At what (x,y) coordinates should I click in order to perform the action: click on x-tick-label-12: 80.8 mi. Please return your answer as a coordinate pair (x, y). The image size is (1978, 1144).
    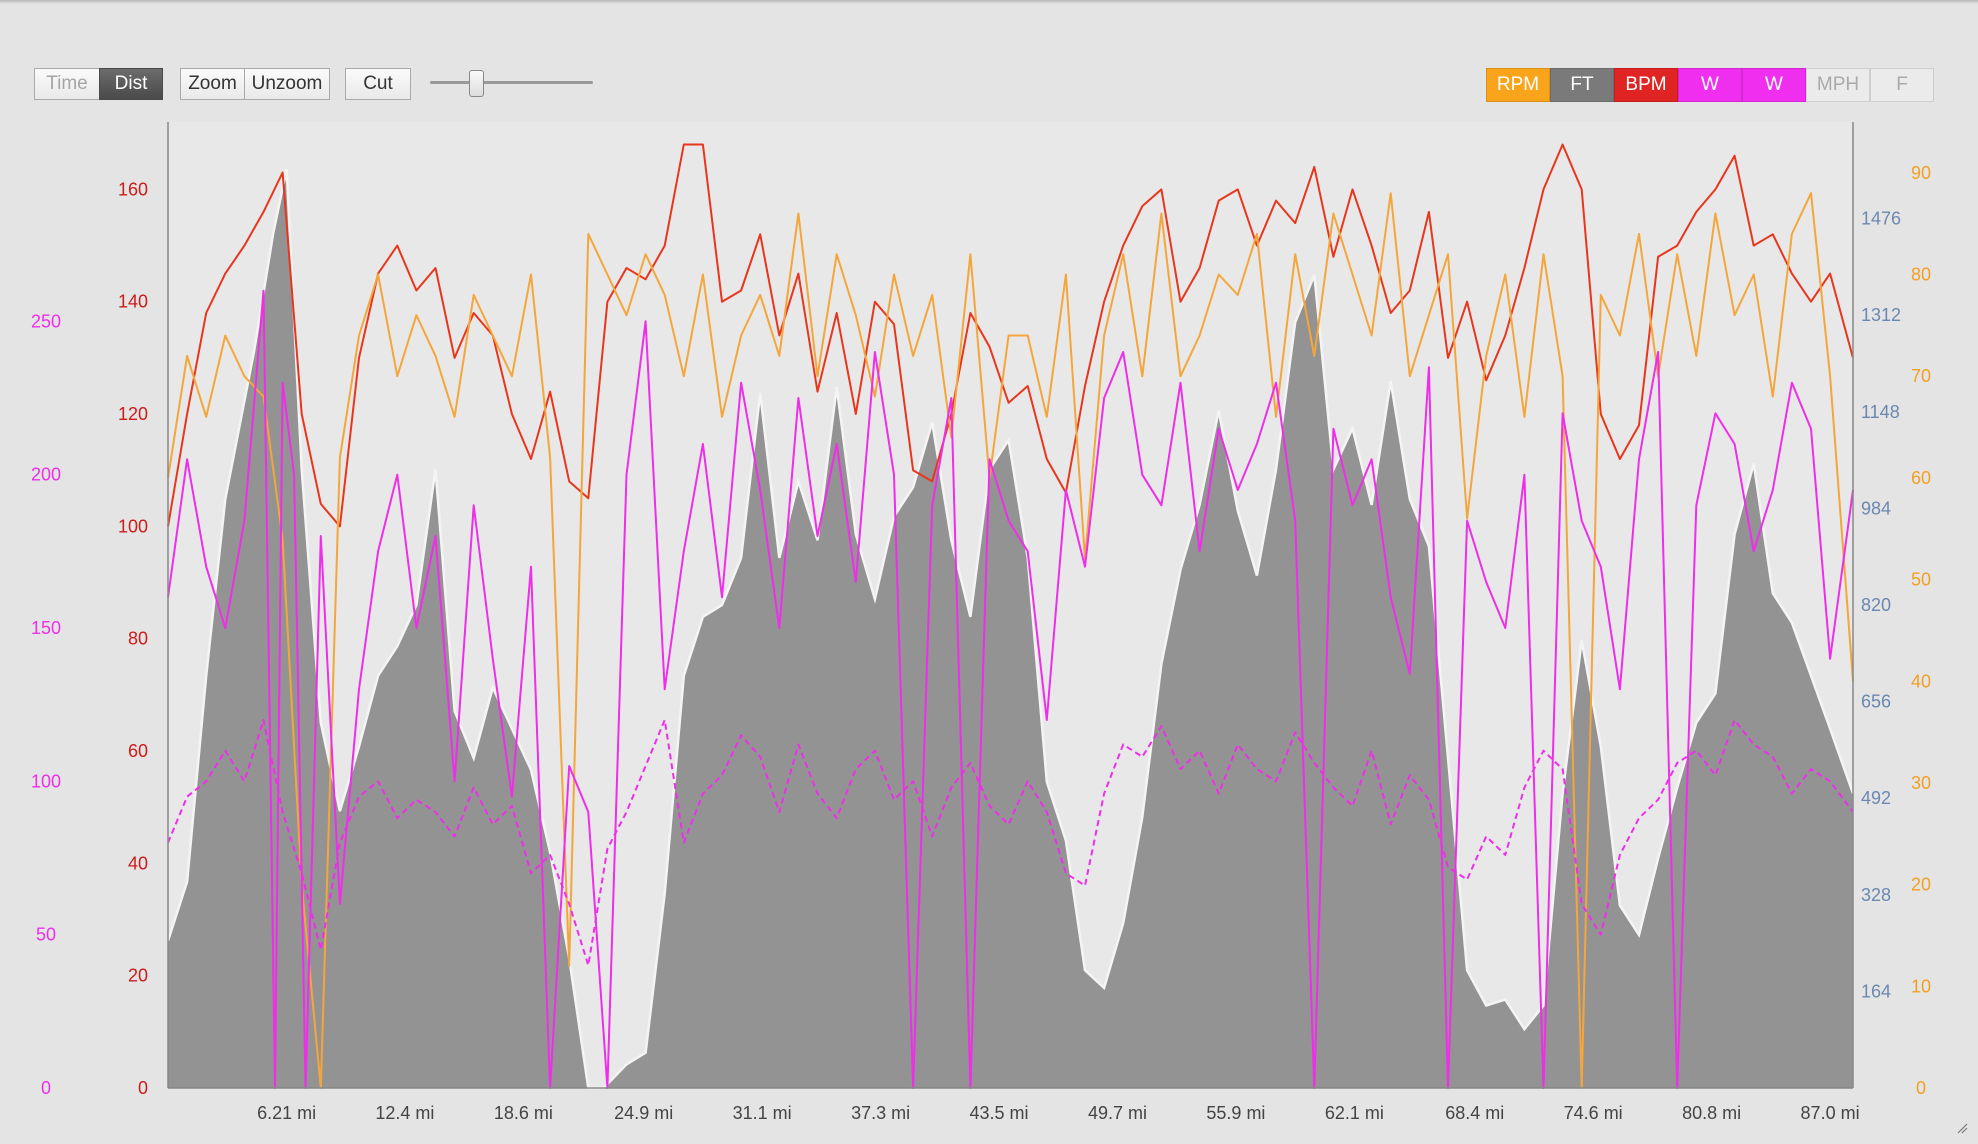
    Looking at the image, I should click on (1711, 1113).